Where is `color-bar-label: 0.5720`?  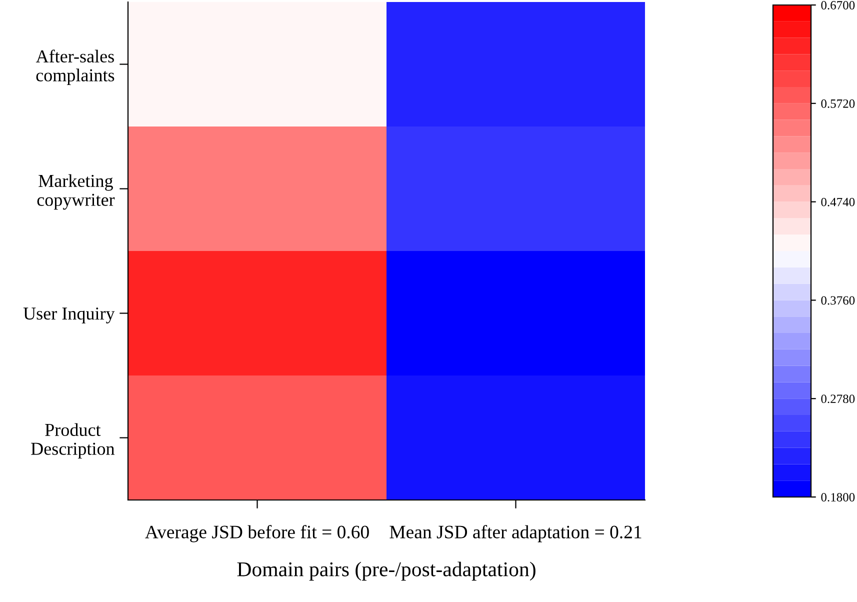
color-bar-label: 0.5720 is located at coordinates (838, 103).